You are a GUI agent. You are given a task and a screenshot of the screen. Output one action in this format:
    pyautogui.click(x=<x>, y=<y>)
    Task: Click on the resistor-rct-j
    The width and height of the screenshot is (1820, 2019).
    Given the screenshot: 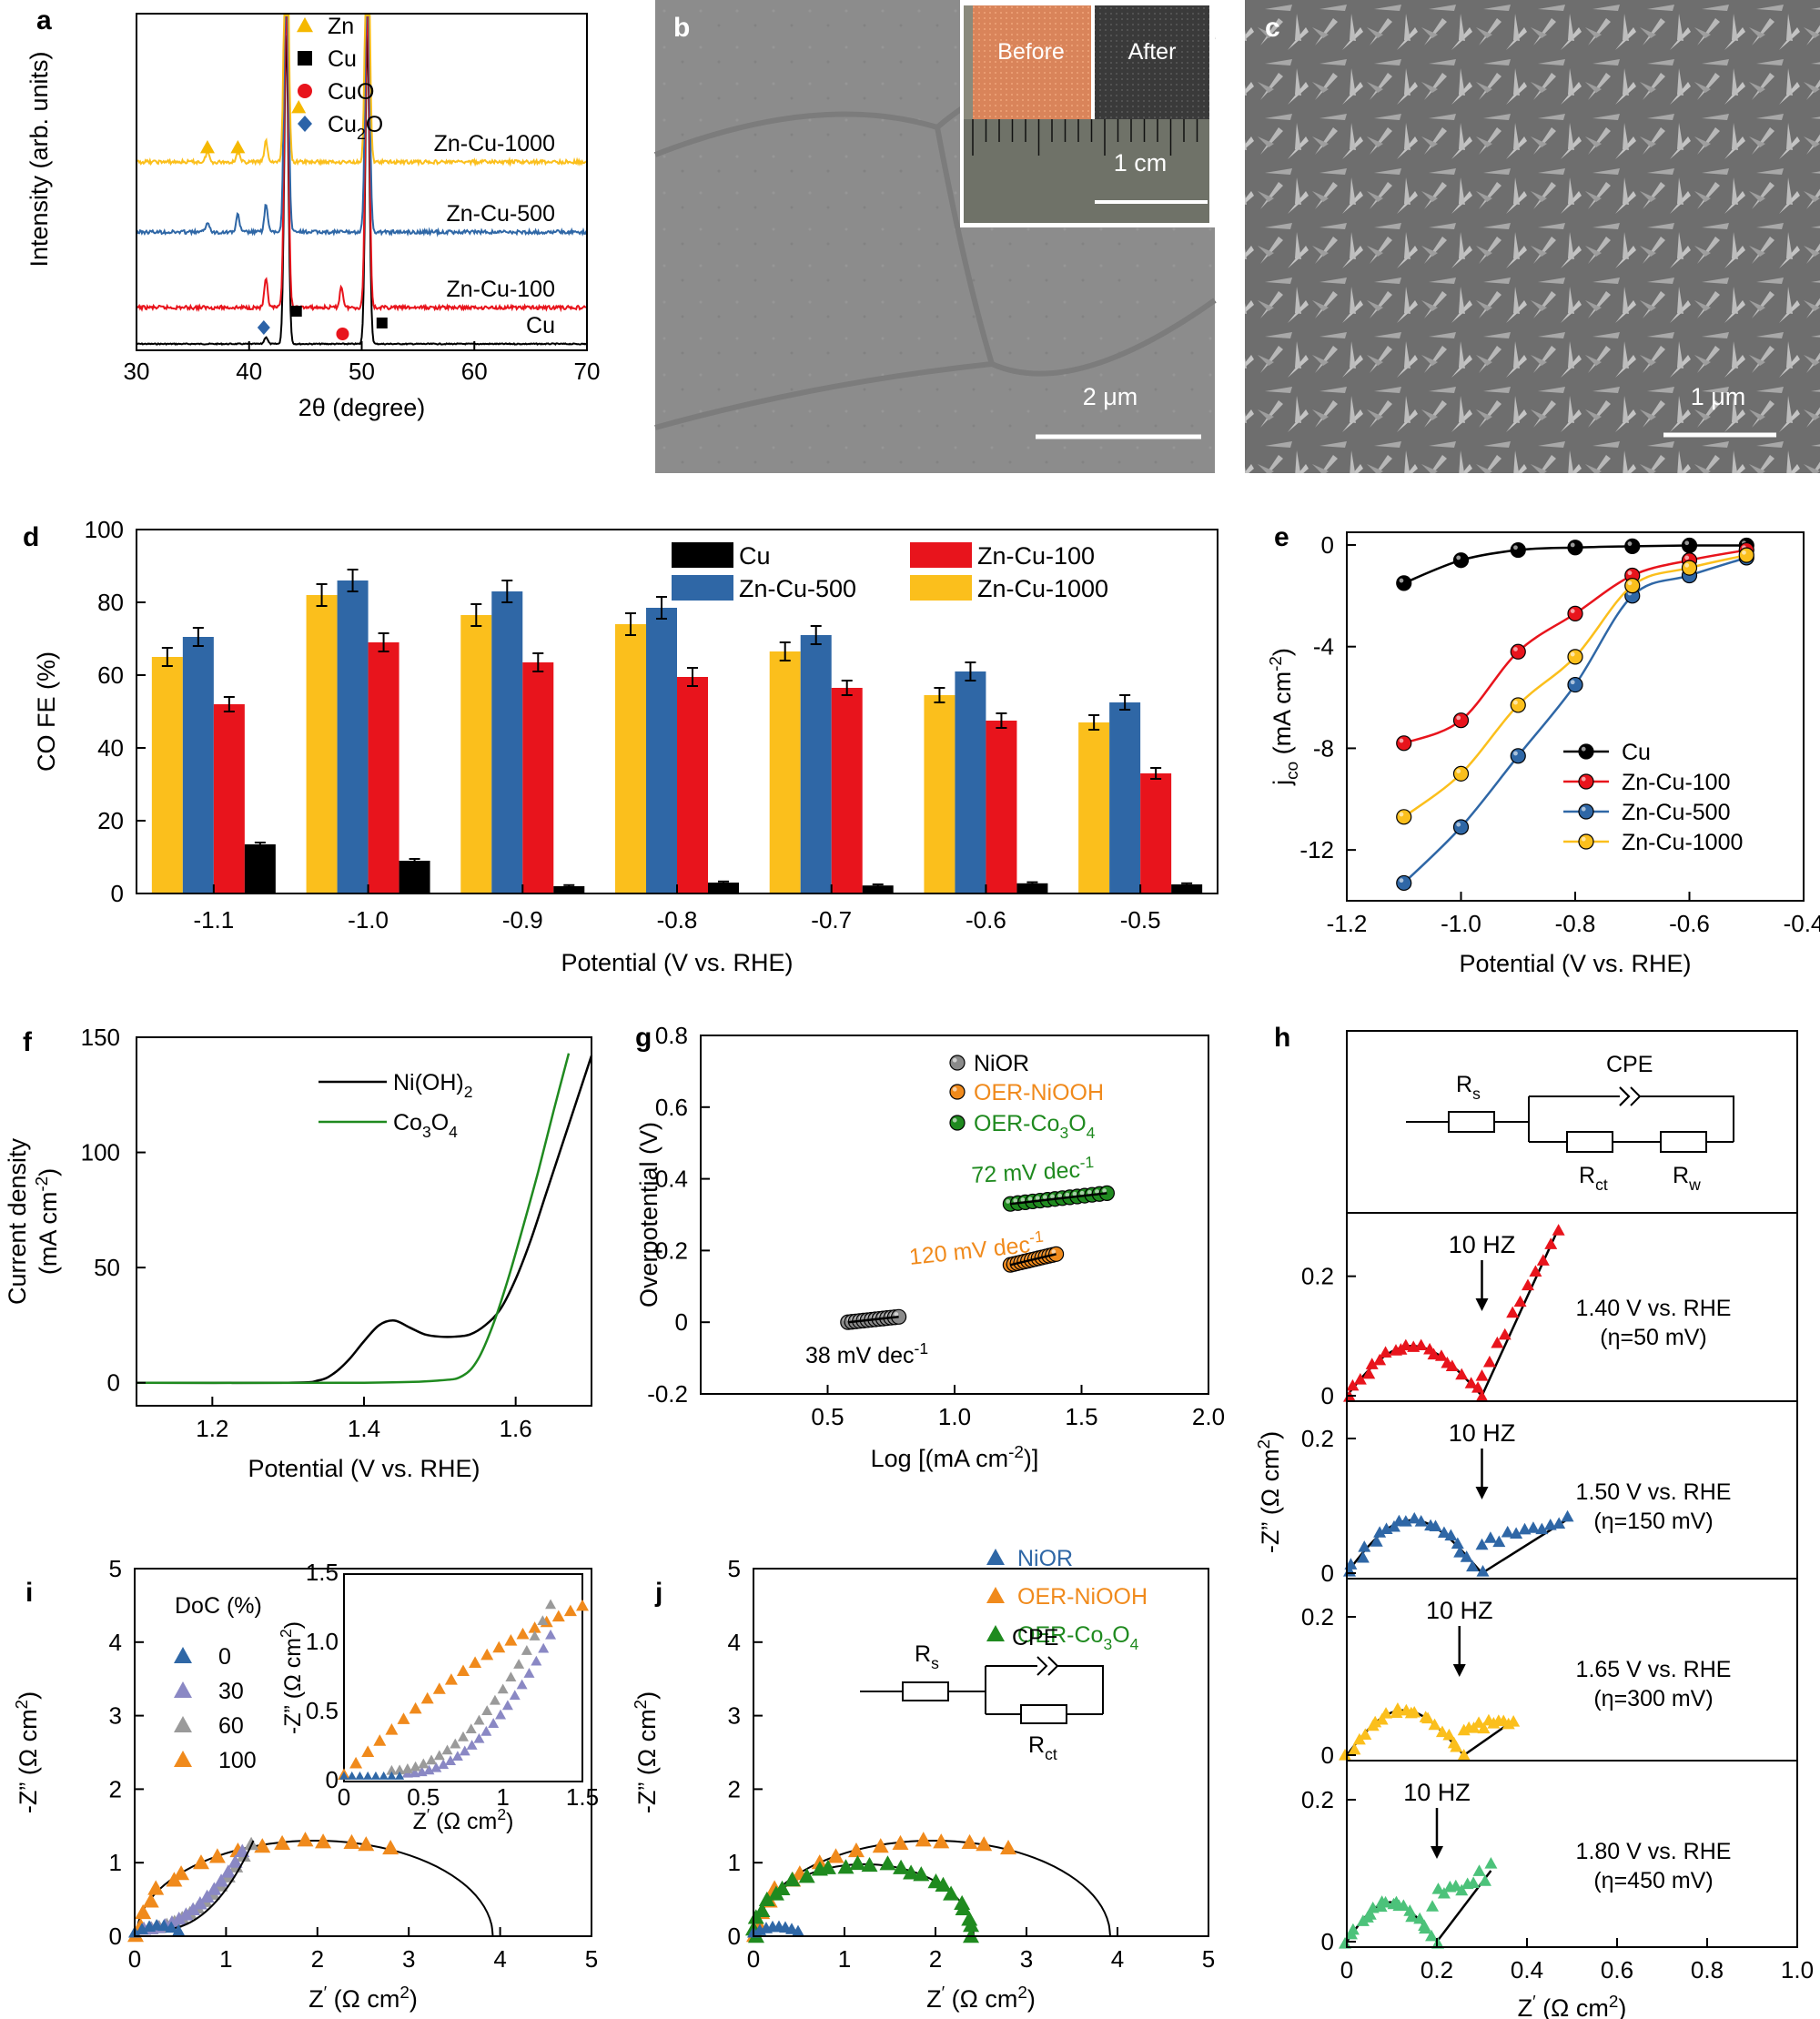 What is the action you would take?
    pyautogui.click(x=1043, y=1714)
    